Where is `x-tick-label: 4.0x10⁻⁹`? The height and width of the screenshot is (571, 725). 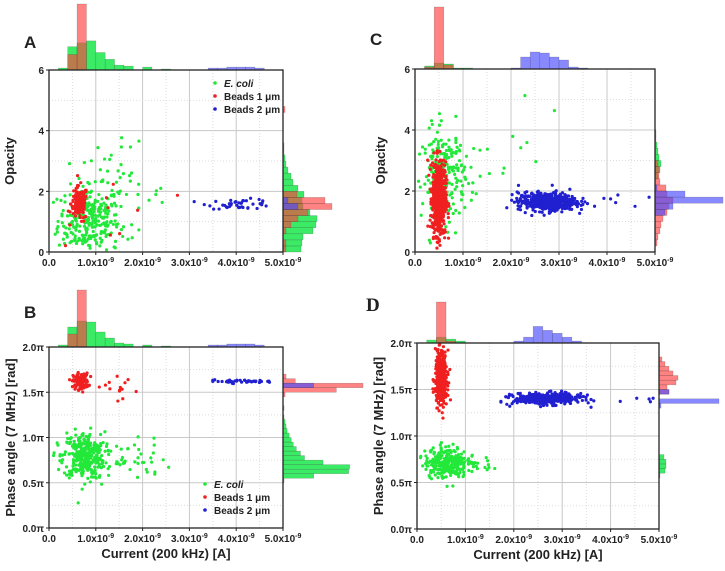
x-tick-label: 4.0x10⁻⁹ is located at coordinates (236, 539).